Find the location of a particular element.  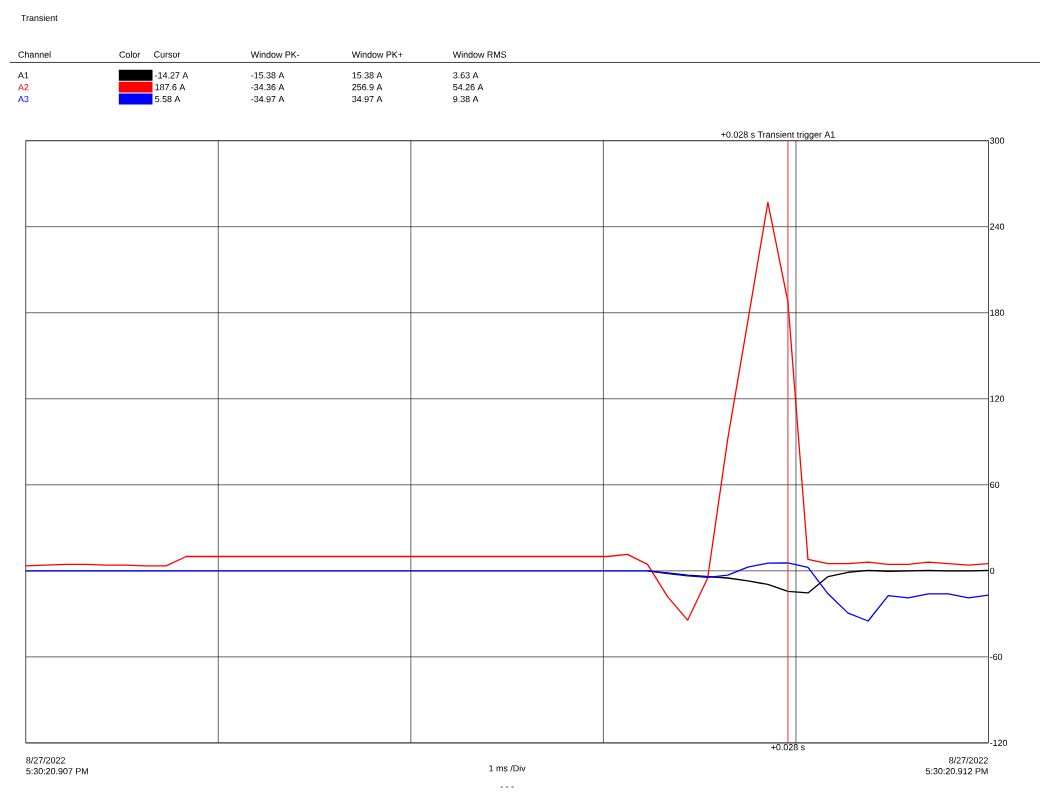

text: 256.9 A is located at coordinates (367, 87).